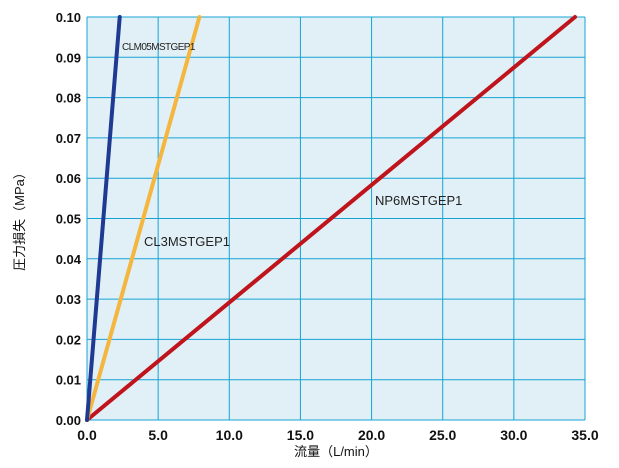 The height and width of the screenshot is (468, 619). Describe the element at coordinates (19, 218) in the screenshot. I see `y-axis-label: 圧力損失（MPa）` at that location.